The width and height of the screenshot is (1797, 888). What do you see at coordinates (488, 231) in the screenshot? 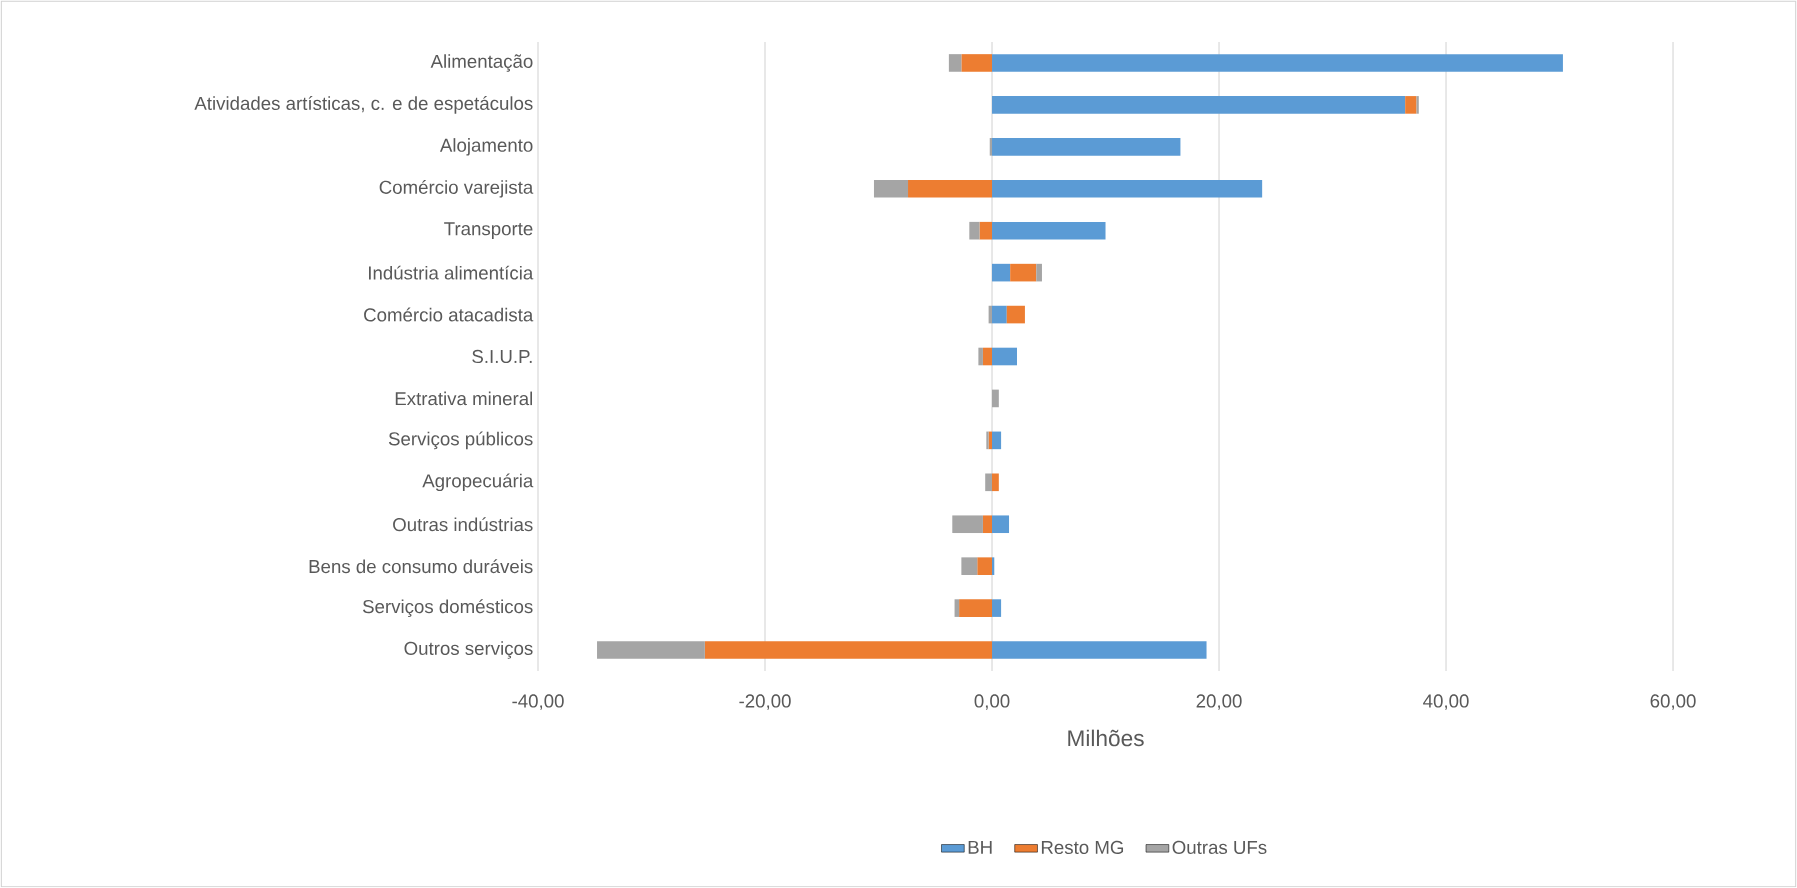
I see `y-tick-label: Transporte` at bounding box center [488, 231].